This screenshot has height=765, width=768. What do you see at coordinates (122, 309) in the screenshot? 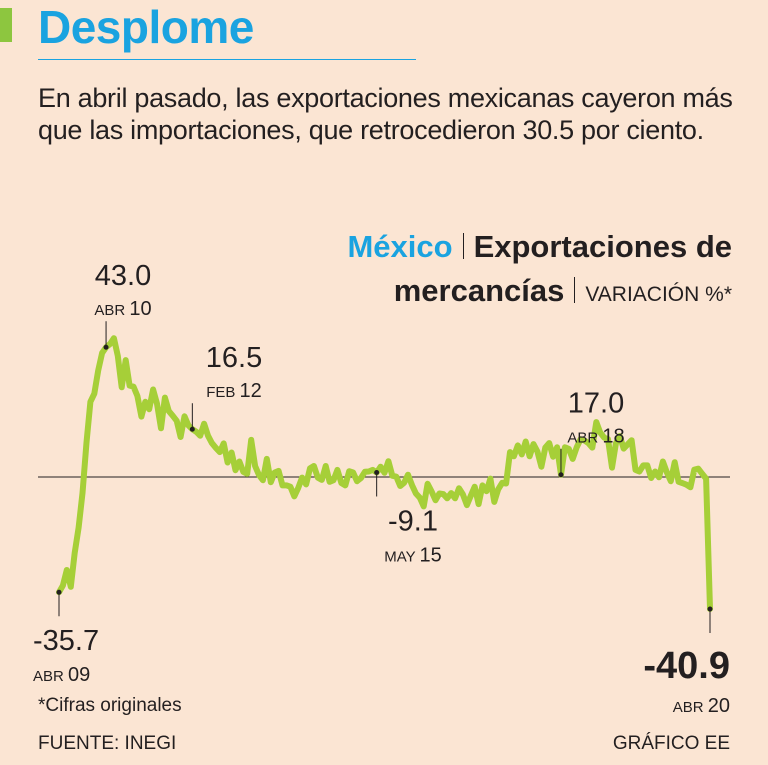
I see `annotation-date: ABR 10` at bounding box center [122, 309].